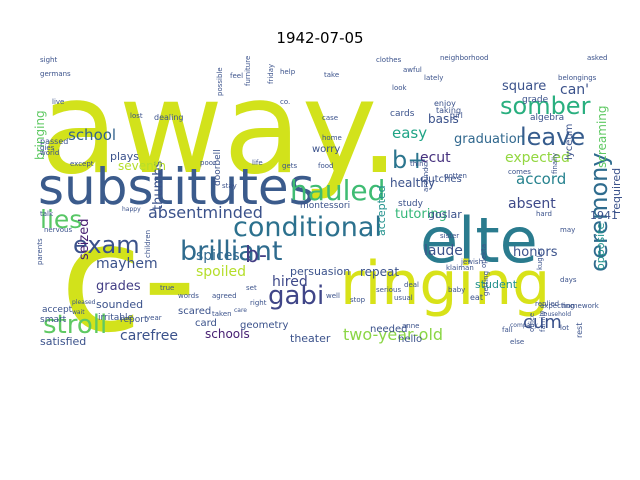 The image size is (640, 480). Describe the element at coordinates (532, 204) in the screenshot. I see `word-absent: absent` at that location.